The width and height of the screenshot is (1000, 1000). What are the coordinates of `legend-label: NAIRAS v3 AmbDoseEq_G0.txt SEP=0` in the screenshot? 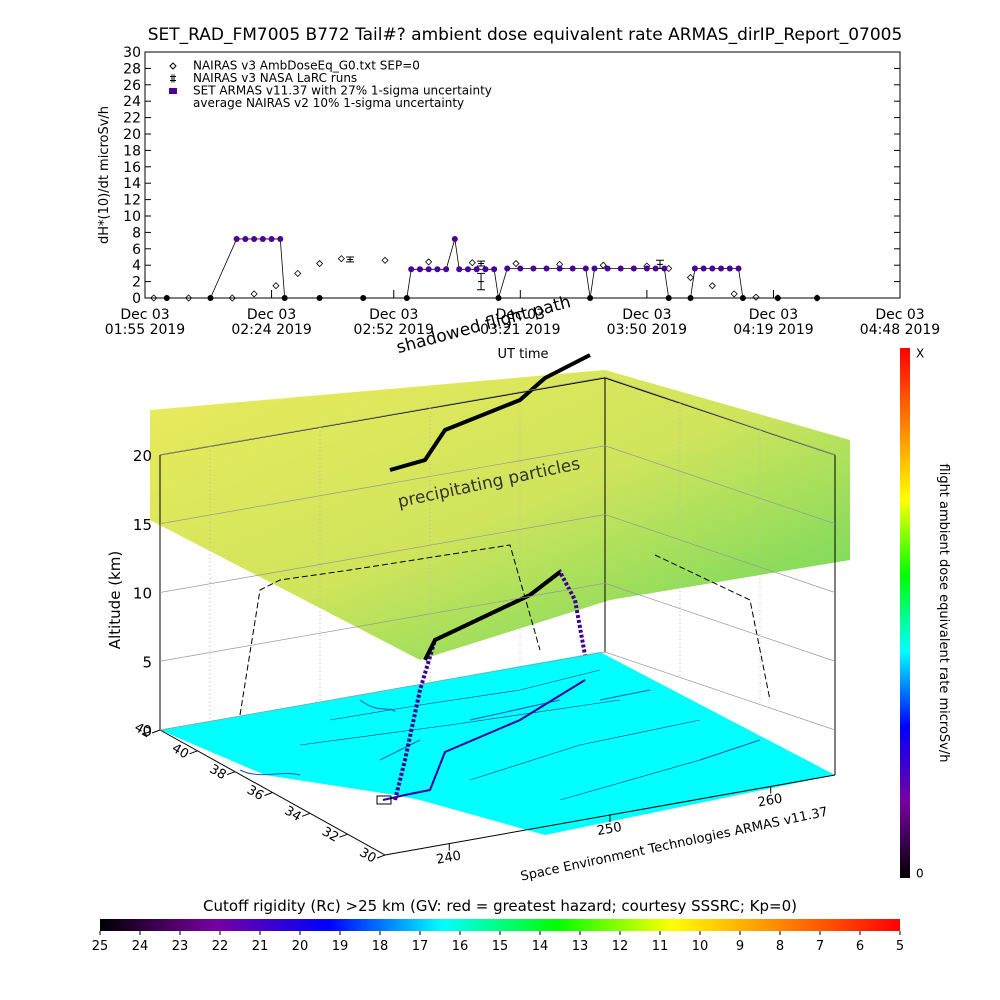 It's located at (306, 66).